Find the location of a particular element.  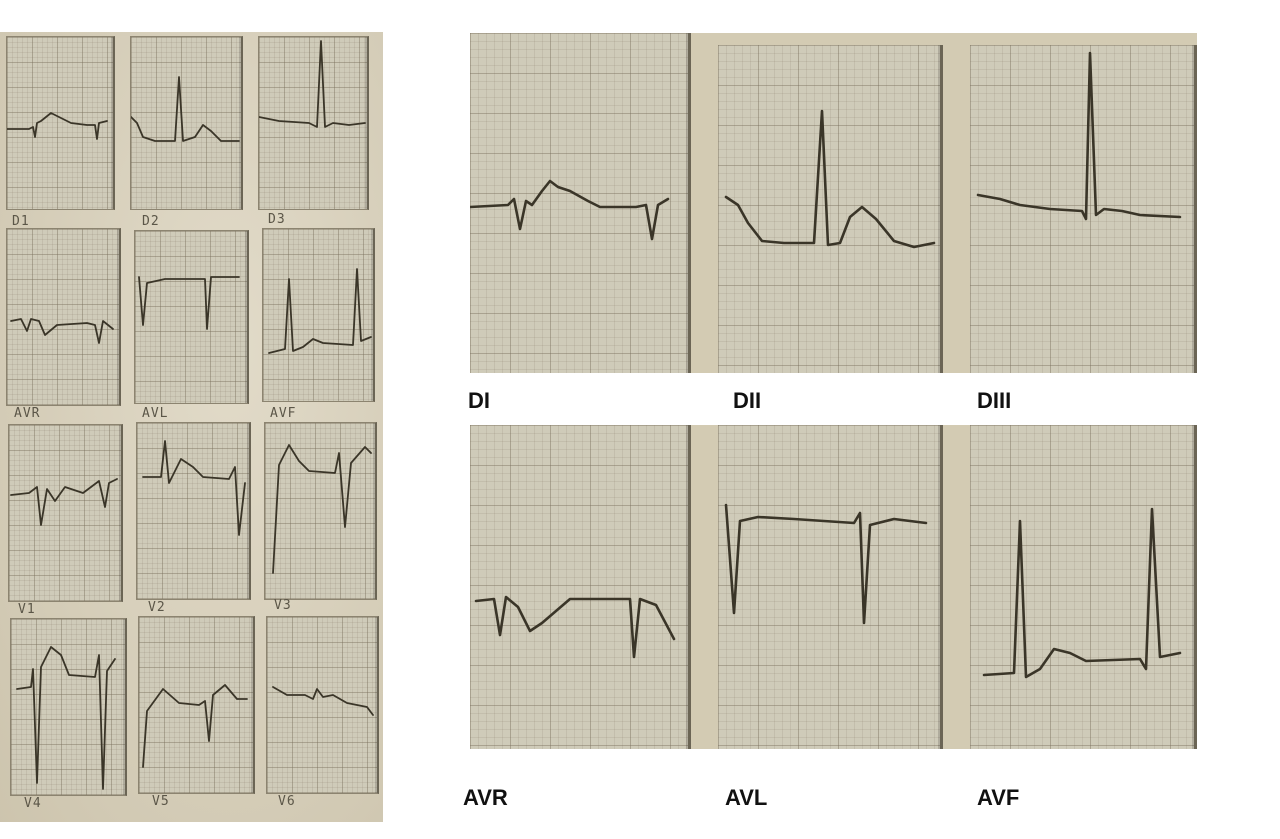

left-label-v5: V5 is located at coordinates (161, 801).